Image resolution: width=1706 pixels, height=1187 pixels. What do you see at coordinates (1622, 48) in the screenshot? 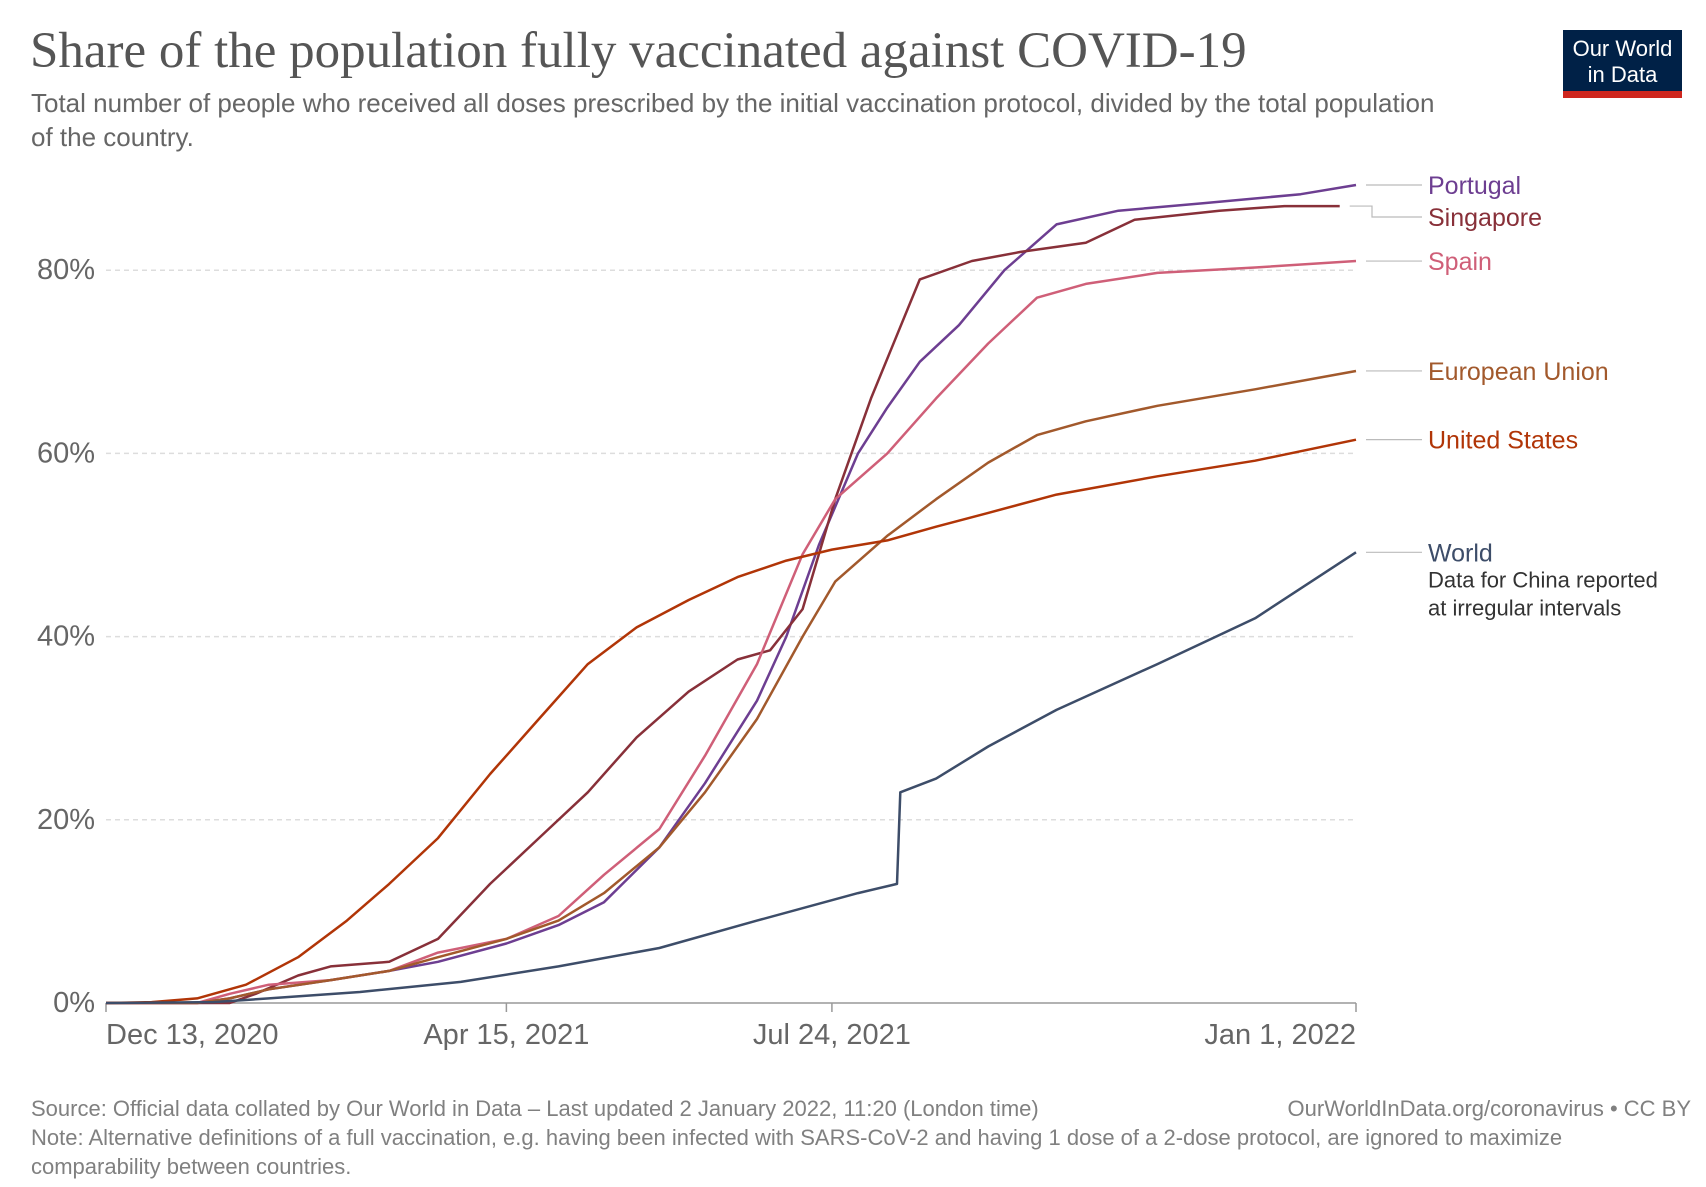
I see `logo-line-1: Our World` at bounding box center [1622, 48].